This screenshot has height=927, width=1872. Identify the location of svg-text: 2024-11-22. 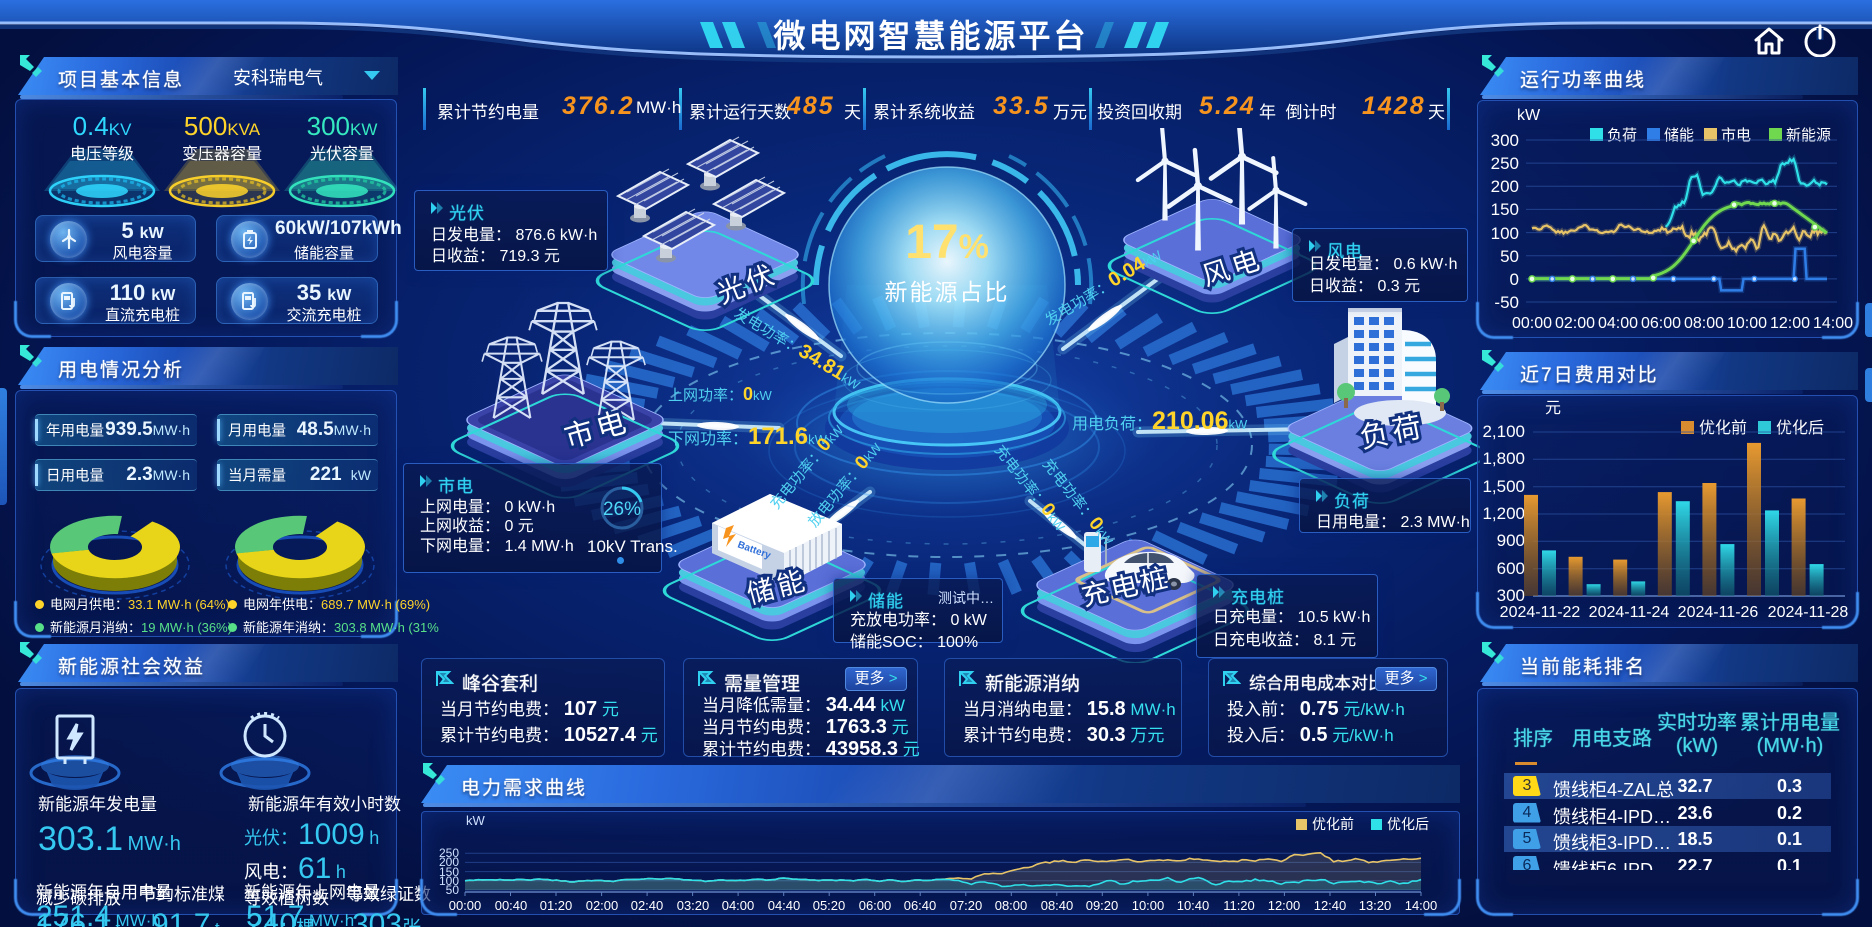
(1540, 612).